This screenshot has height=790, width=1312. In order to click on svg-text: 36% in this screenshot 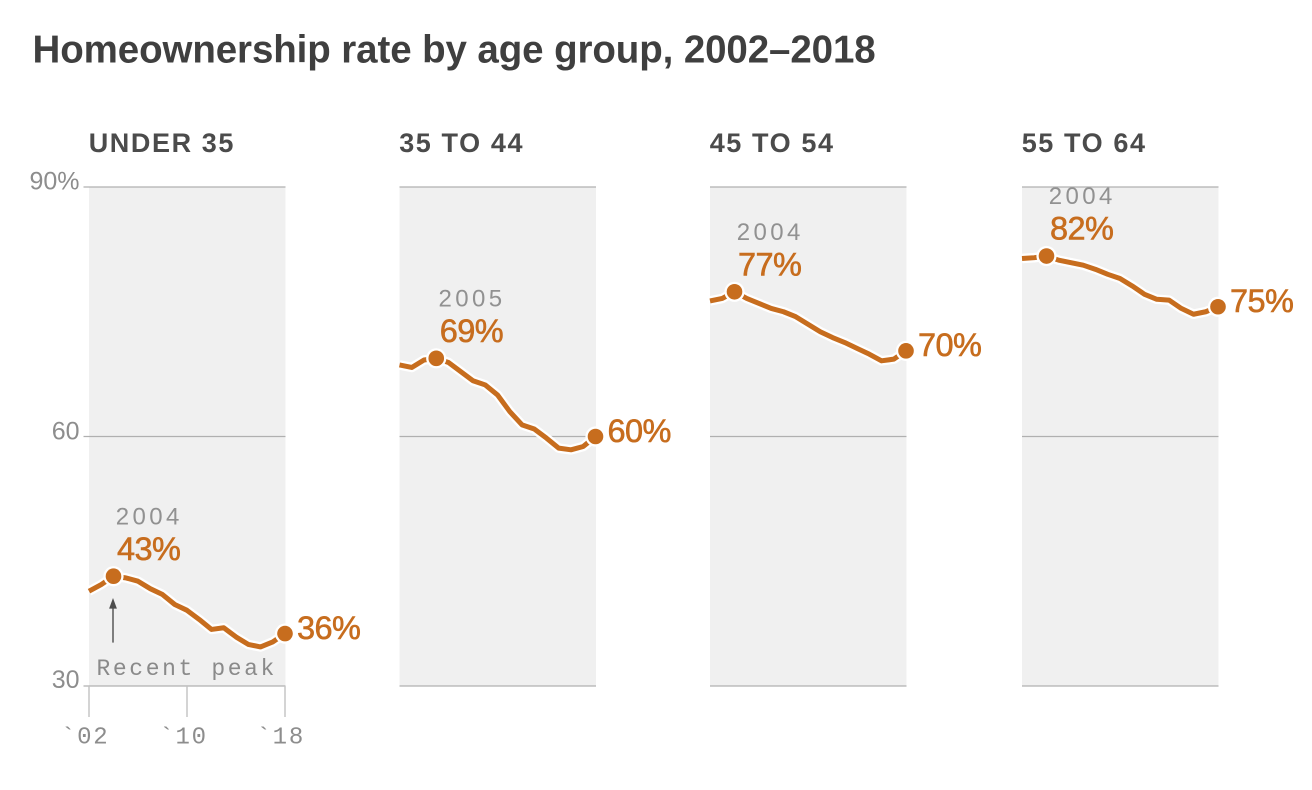, I will do `click(328, 628)`.